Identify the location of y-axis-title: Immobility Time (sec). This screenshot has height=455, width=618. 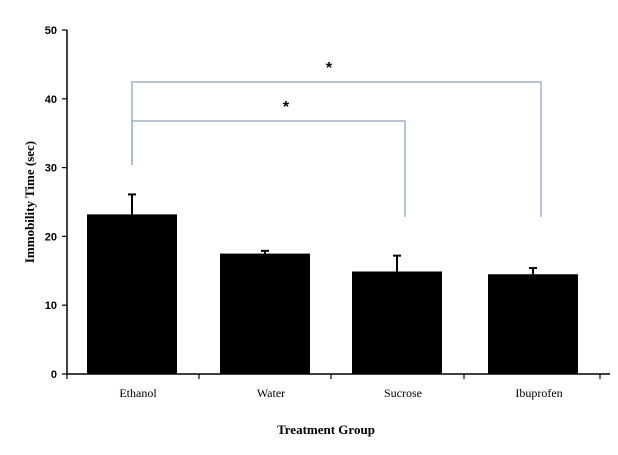
(29, 202).